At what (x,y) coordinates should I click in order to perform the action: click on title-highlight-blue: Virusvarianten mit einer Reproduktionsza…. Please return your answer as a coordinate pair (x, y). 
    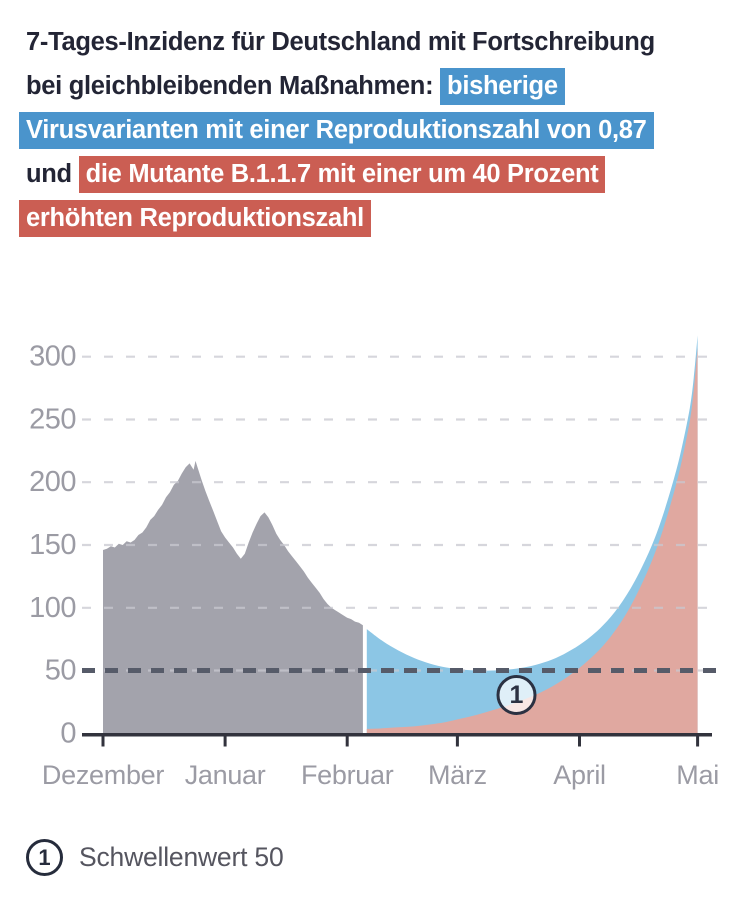
    Looking at the image, I should click on (336, 130).